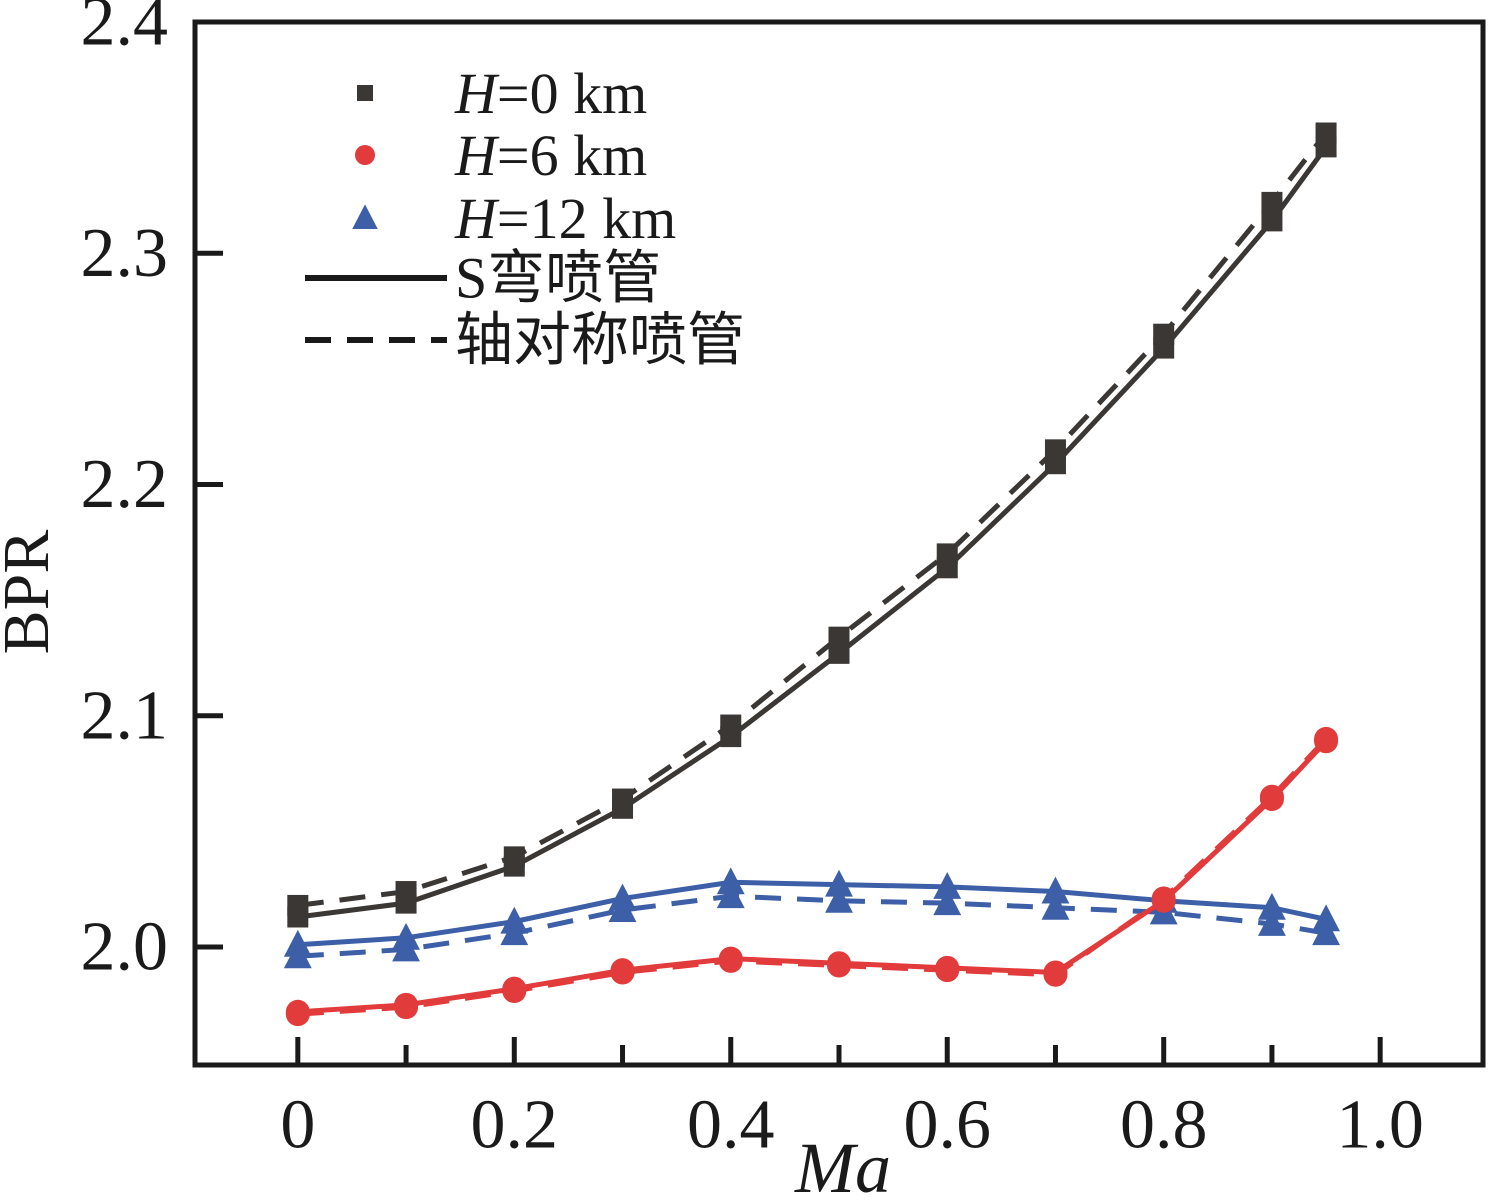 The width and height of the screenshot is (1489, 1204). Describe the element at coordinates (550, 93) in the screenshot. I see `legend-label: H=0 km` at that location.